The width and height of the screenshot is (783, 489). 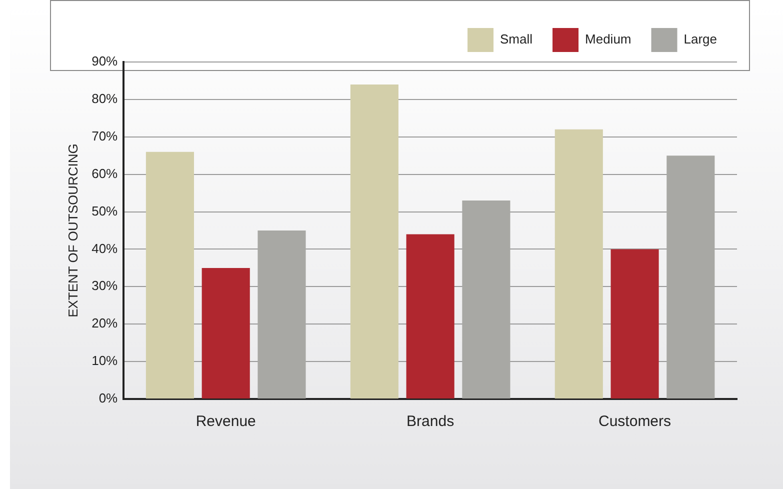 What do you see at coordinates (105, 323) in the screenshot?
I see `y-tick-label: 20%` at bounding box center [105, 323].